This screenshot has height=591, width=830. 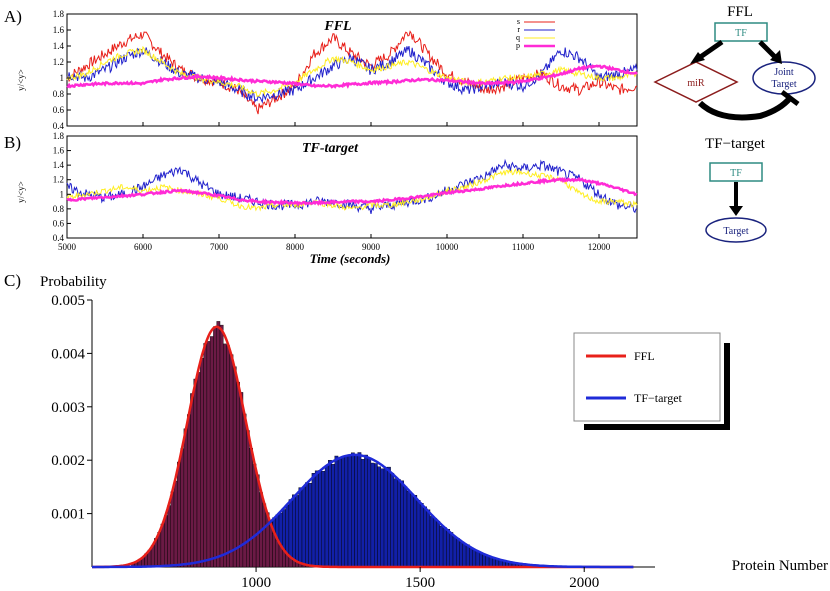 I want to click on panel-c-legend: FFL TF−target, so click(x=651, y=381).